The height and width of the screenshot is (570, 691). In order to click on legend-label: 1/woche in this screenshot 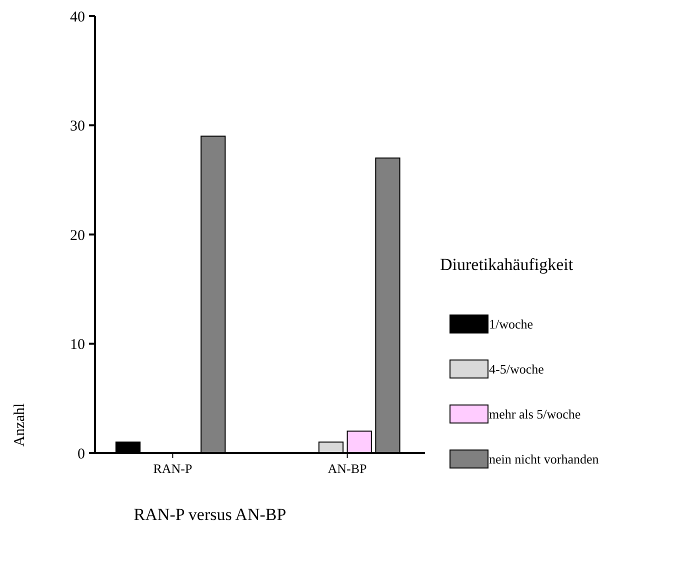, I will do `click(511, 324)`.